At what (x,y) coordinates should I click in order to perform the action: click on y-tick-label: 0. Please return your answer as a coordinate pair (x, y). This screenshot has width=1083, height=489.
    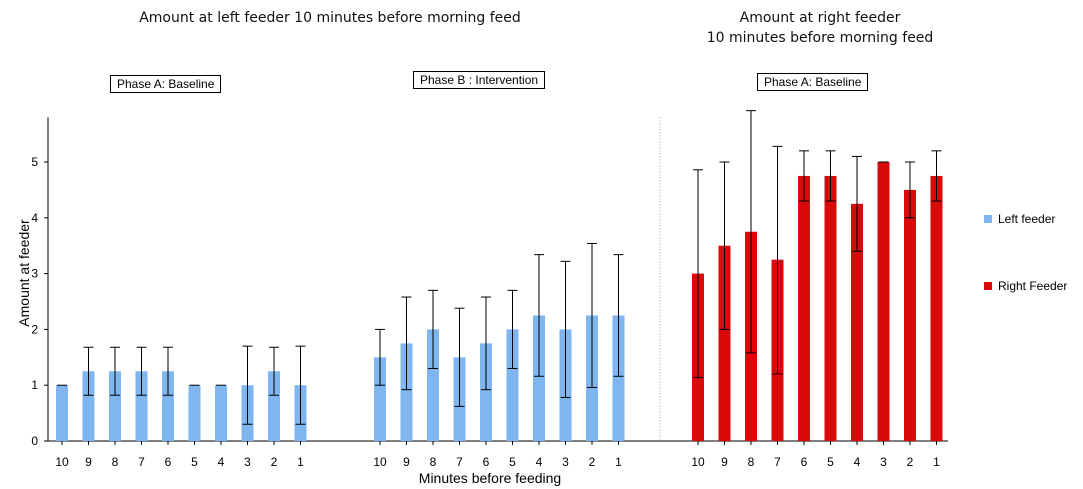
    Looking at the image, I should click on (34, 441).